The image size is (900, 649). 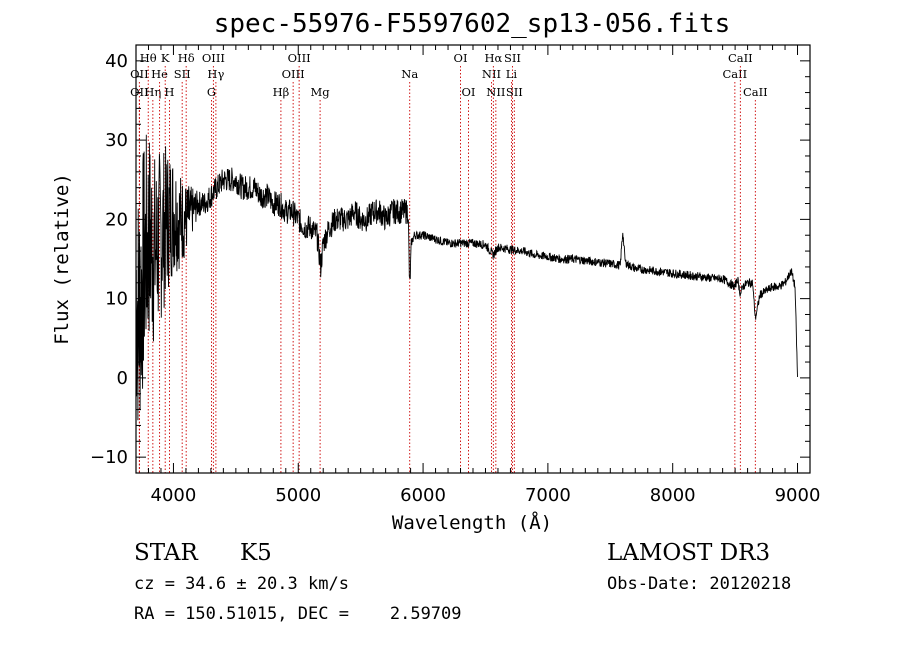 What do you see at coordinates (211, 92) in the screenshot?
I see `line-marker-label: G` at bounding box center [211, 92].